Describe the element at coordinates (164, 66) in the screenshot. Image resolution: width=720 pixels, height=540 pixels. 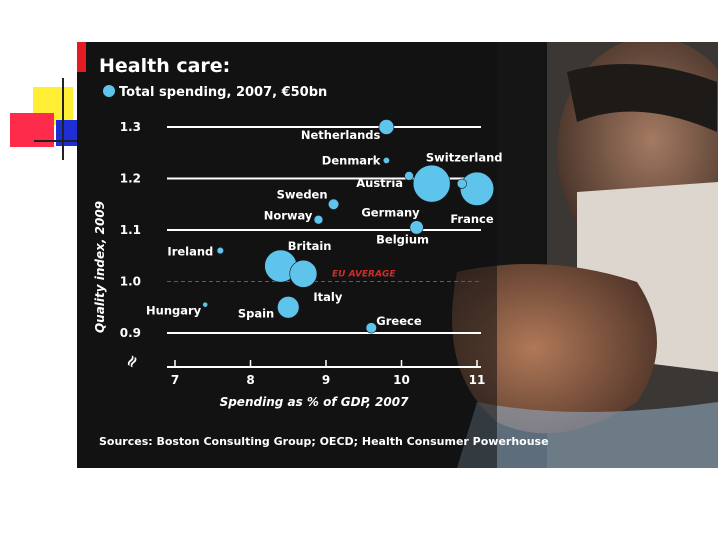
I see `chart-title: Health care:` at that location.